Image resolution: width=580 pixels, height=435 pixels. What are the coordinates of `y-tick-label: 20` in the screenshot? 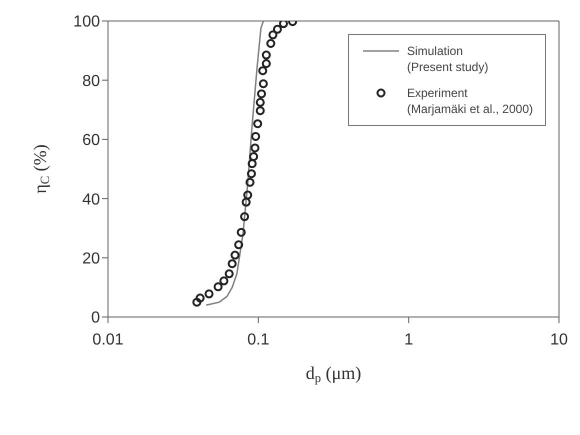 It's located at (91, 259).